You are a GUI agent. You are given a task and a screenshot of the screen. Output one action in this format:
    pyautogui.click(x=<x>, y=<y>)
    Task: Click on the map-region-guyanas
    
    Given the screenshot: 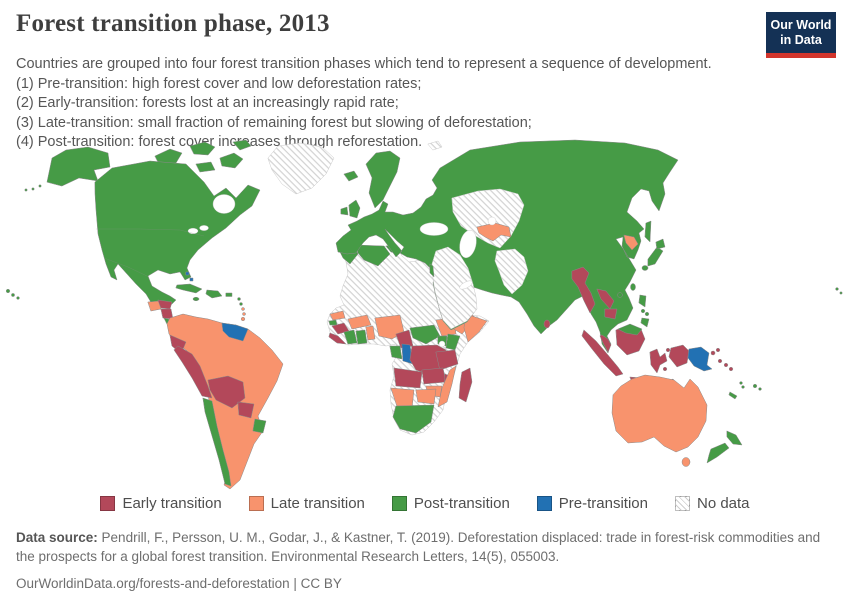 What is the action you would take?
    pyautogui.click(x=235, y=332)
    